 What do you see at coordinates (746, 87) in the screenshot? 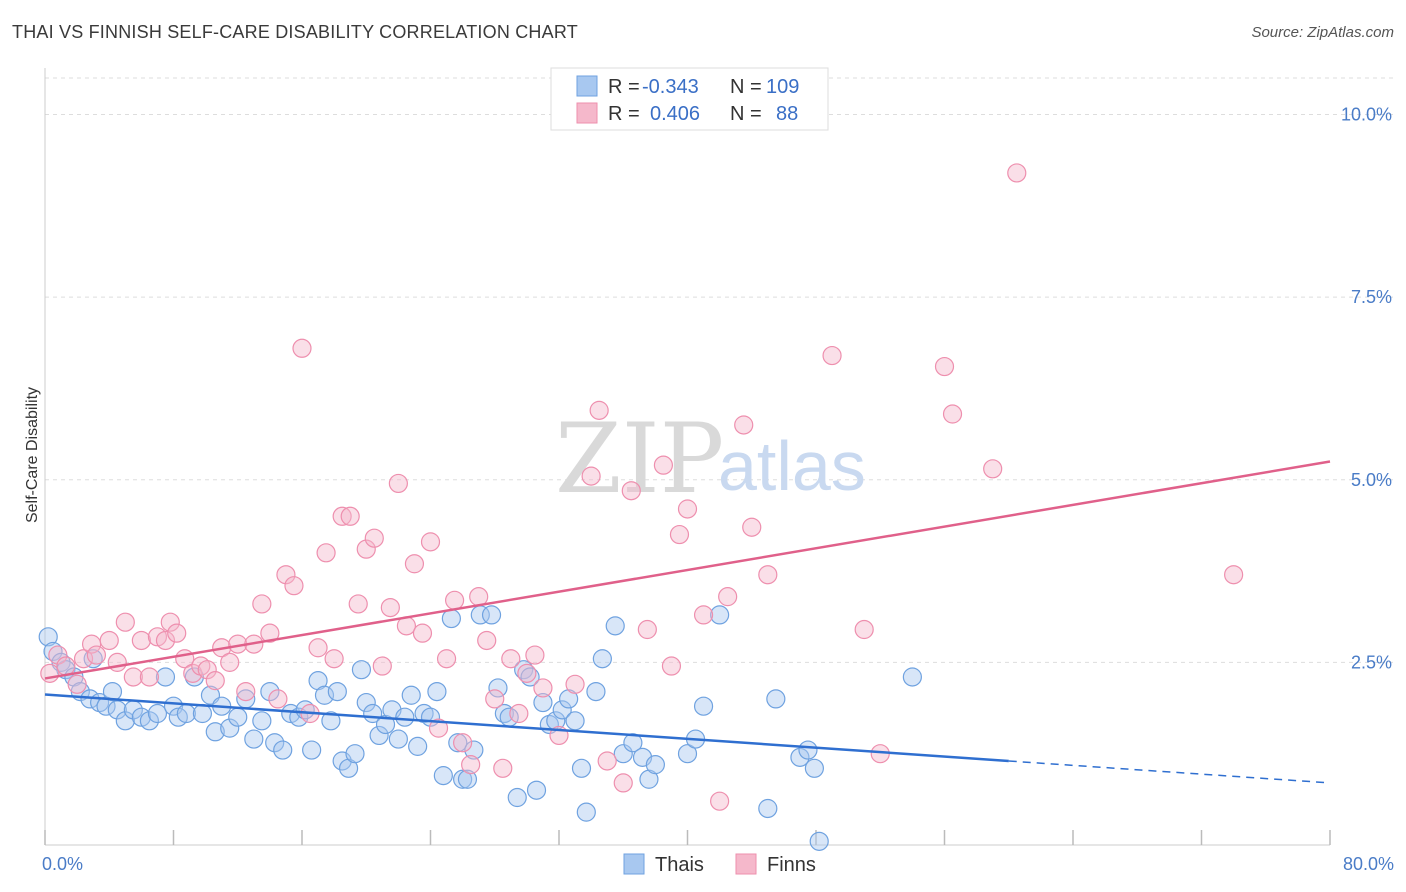
I see `legend-n-label-0: N =` at bounding box center [746, 87].